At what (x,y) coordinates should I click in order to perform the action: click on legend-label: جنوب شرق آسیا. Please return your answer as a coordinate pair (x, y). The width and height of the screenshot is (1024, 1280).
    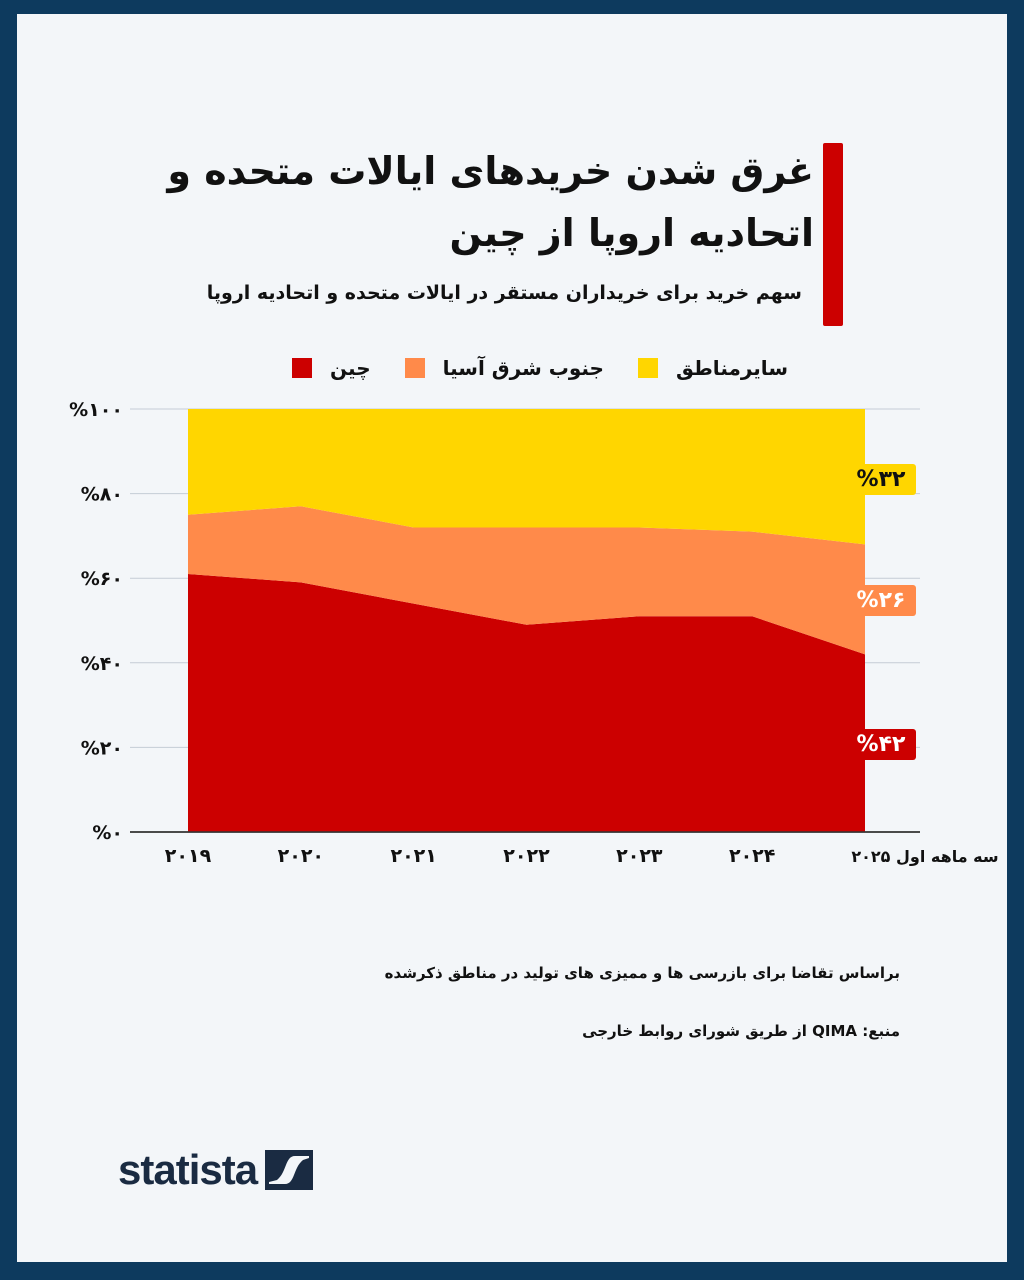
    Looking at the image, I should click on (523, 368).